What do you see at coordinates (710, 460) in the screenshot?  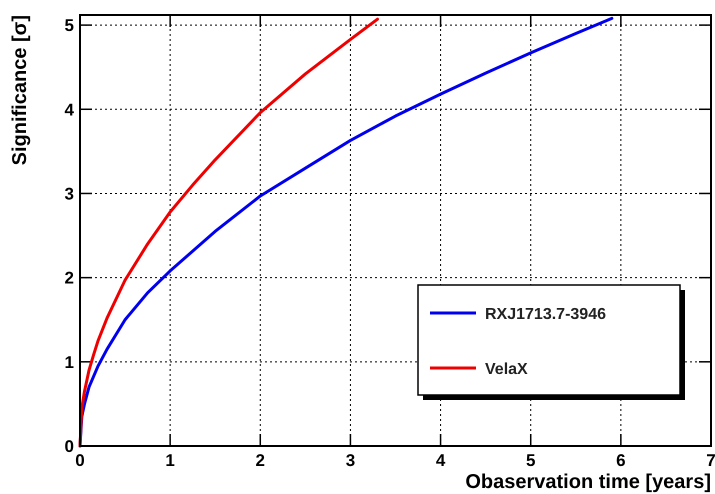 I see `x-tick-label: 7` at bounding box center [710, 460].